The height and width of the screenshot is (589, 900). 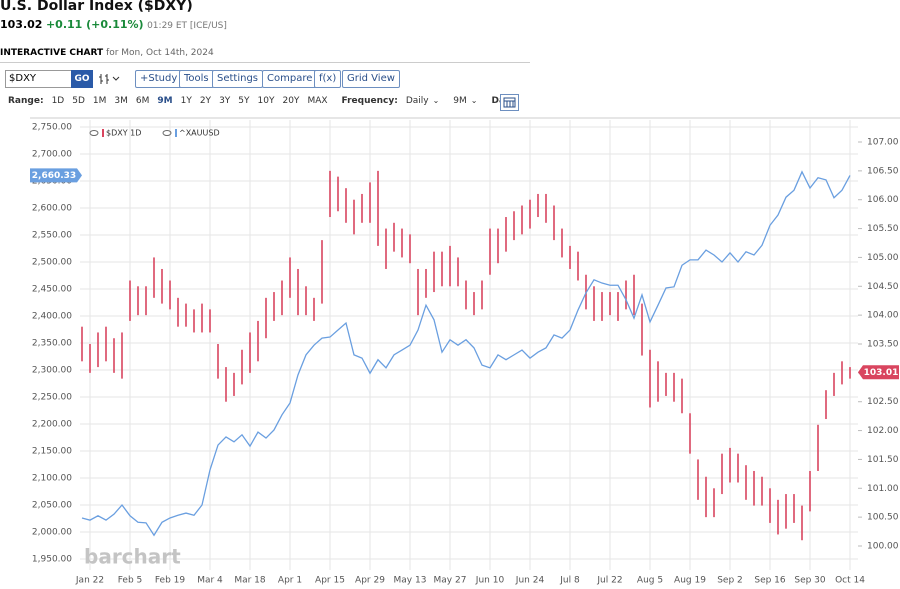 What do you see at coordinates (244, 101) in the screenshot?
I see `range-option: 5Y` at bounding box center [244, 101].